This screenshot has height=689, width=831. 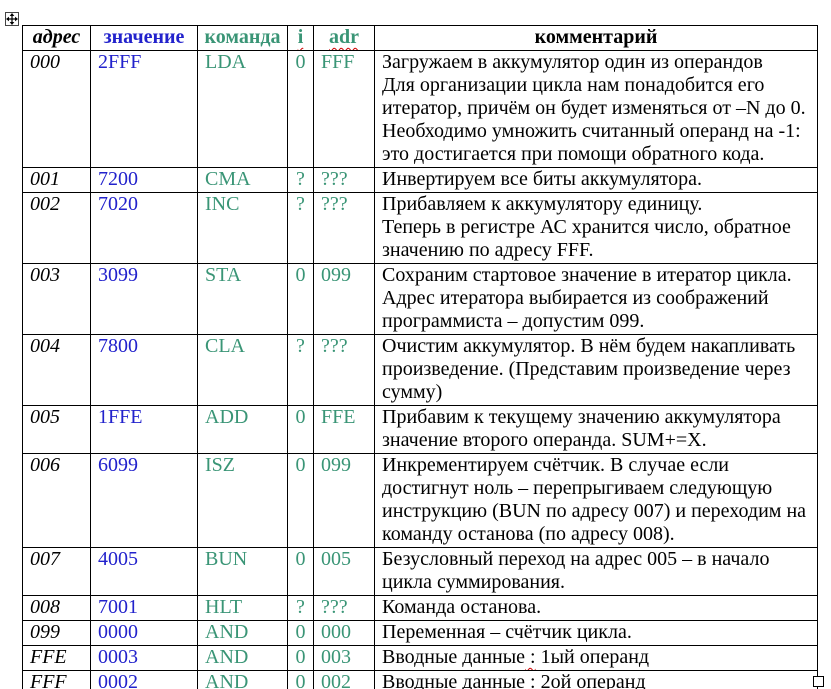 I want to click on table-resize-handle, so click(x=818, y=681).